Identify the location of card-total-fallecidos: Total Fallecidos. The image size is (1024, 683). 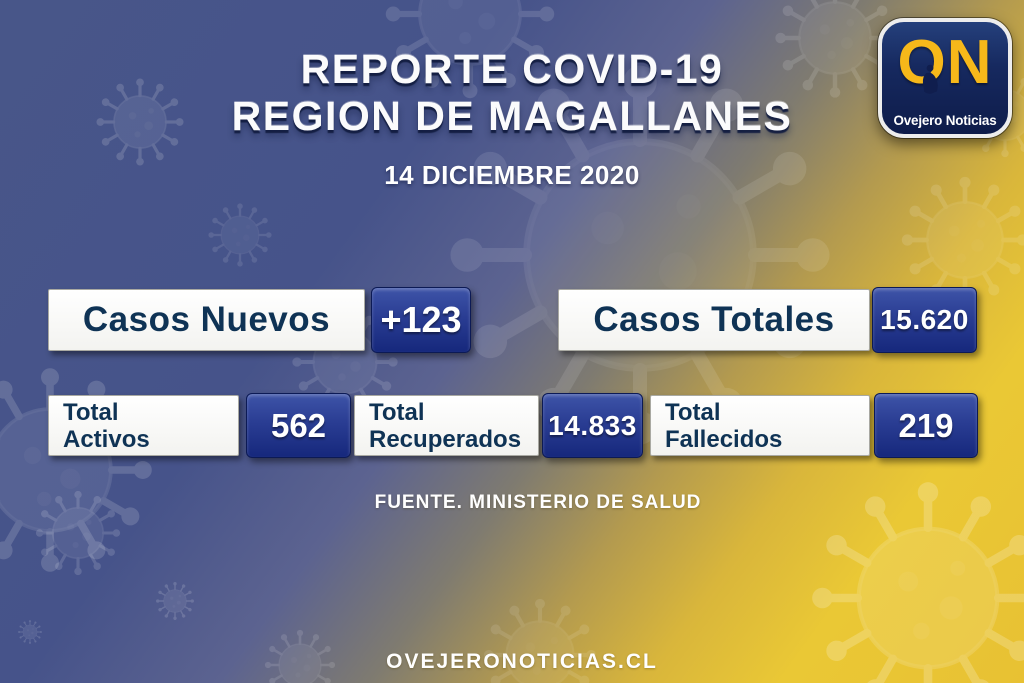
(760, 425).